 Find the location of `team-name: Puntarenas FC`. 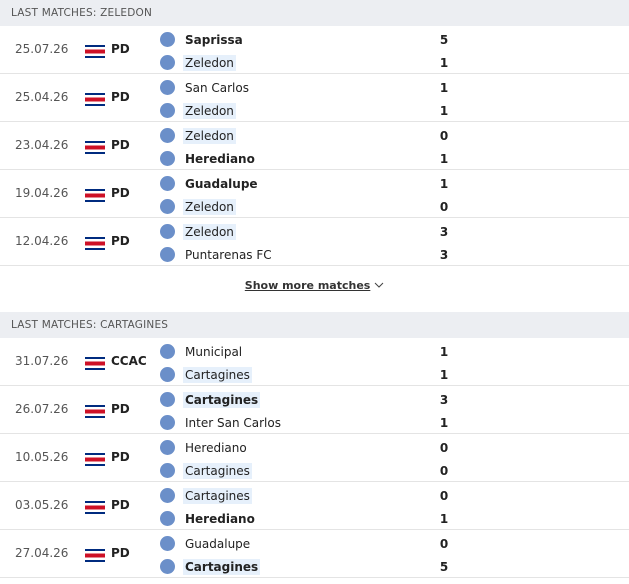

team-name: Puntarenas FC is located at coordinates (228, 255).